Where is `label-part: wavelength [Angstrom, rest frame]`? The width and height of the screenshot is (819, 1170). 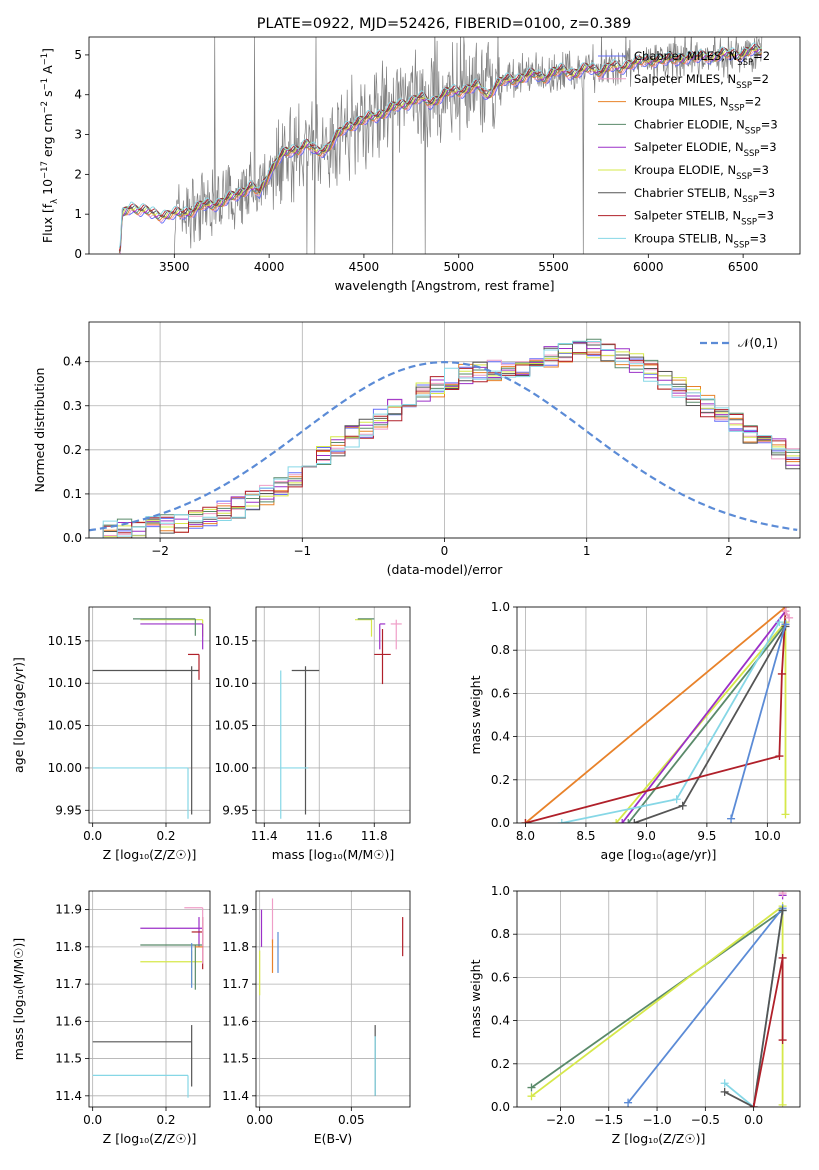 label-part: wavelength [Angstrom, rest frame] is located at coordinates (444, 285).